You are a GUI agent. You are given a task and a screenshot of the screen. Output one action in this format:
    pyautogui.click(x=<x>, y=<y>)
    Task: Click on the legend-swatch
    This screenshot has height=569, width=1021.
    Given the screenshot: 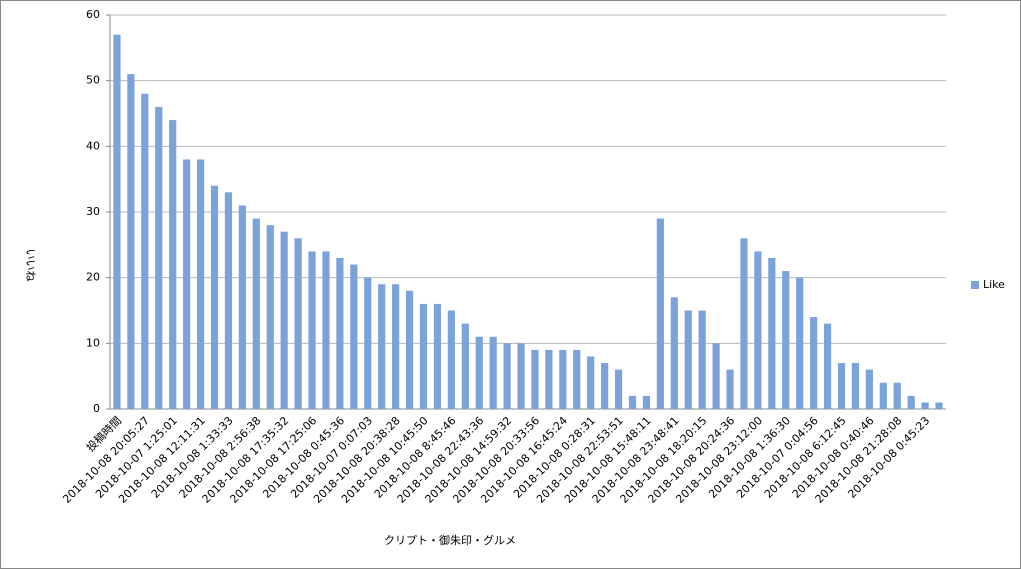 What is the action you would take?
    pyautogui.click(x=975, y=285)
    